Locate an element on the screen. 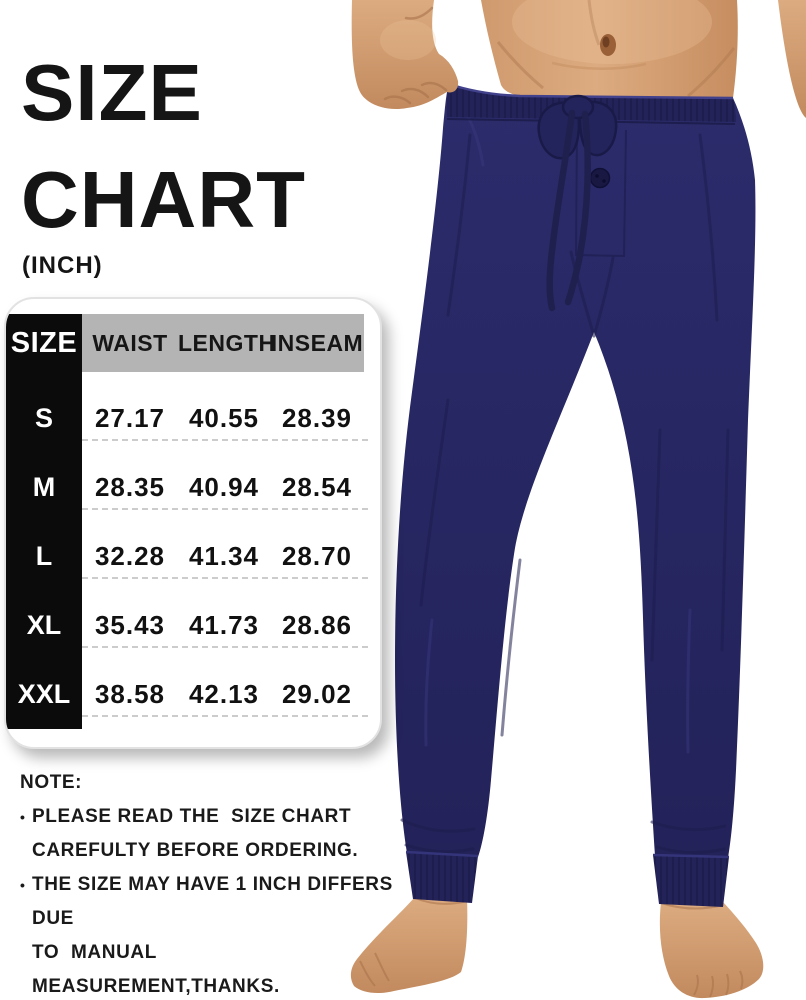  note-item-text: PLEASE READ THE SIZE CHART is located at coordinates (192, 816).